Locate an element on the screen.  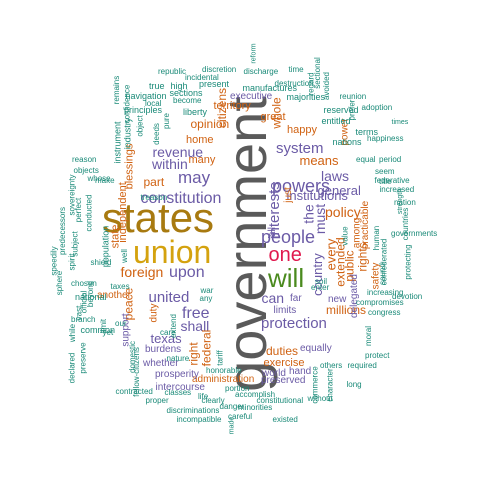
word-yet: yet is located at coordinates (108, 332).